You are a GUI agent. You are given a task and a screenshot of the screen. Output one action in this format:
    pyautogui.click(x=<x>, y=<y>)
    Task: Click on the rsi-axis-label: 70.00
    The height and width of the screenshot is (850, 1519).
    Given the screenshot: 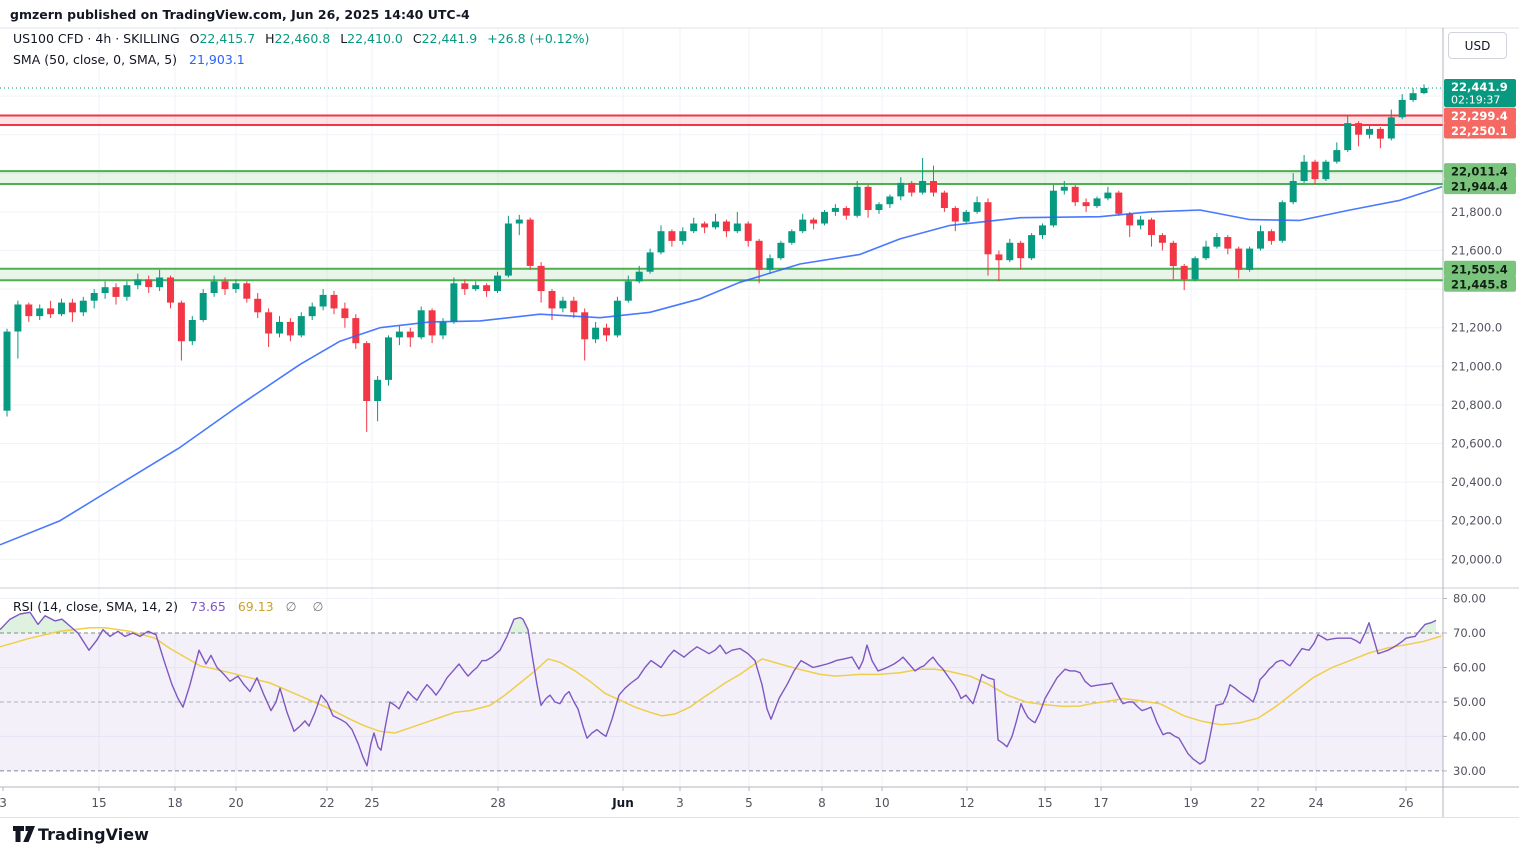 What is the action you would take?
    pyautogui.click(x=1469, y=633)
    